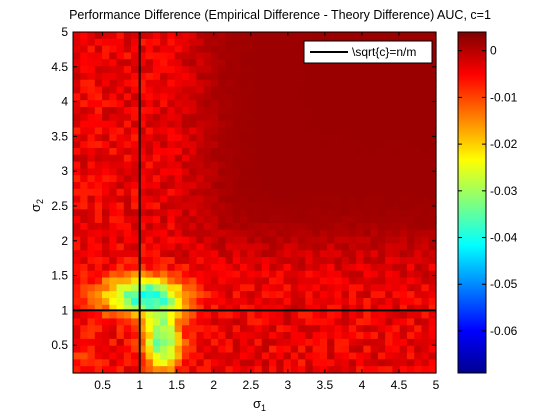 The height and width of the screenshot is (420, 560). Describe the element at coordinates (504, 331) in the screenshot. I see `colorbar-tick-label: -0.06` at that location.